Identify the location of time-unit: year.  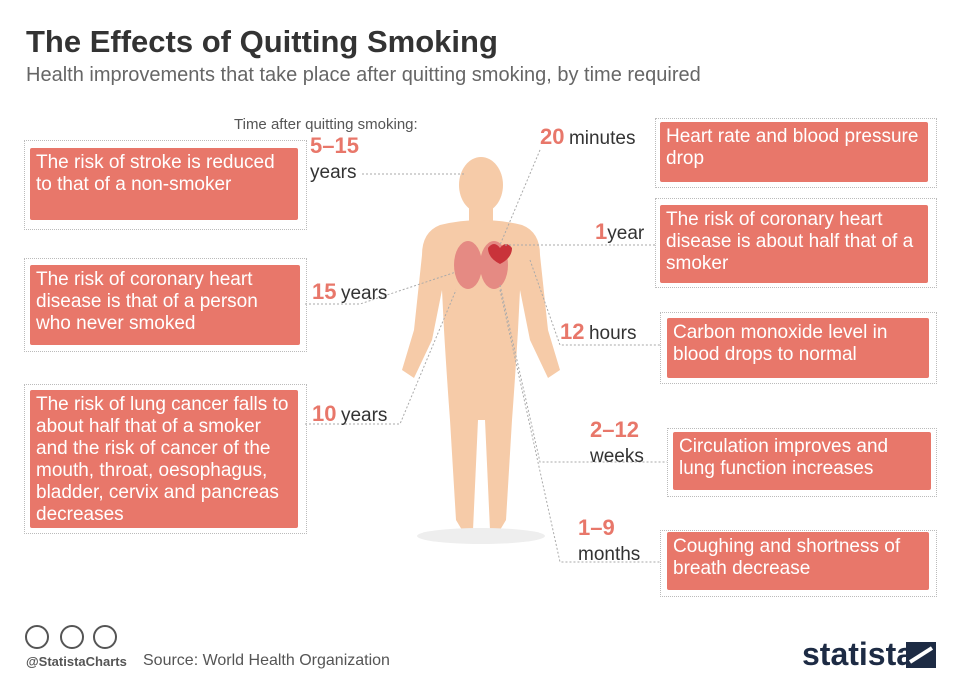
(626, 233).